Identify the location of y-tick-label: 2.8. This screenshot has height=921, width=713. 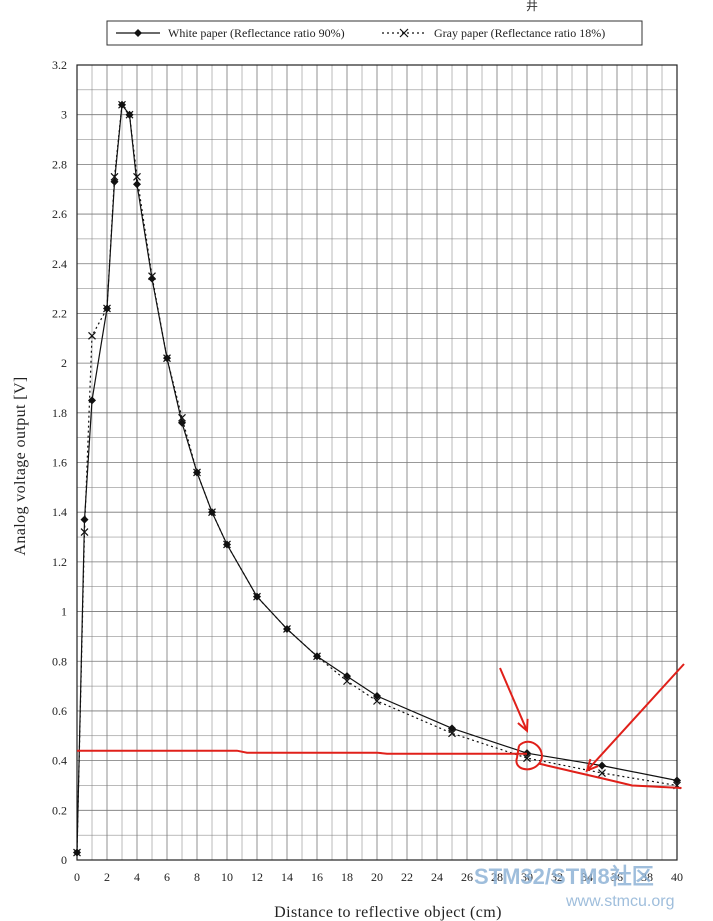
(59, 164).